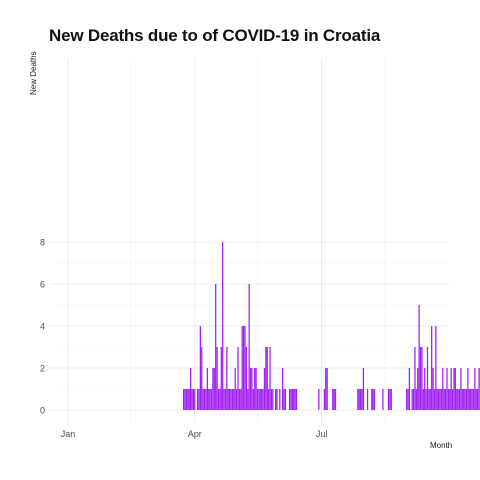 This screenshot has height=480, width=480. I want to click on y-tick-labels: 0 2 4 6 8, so click(42, 327).